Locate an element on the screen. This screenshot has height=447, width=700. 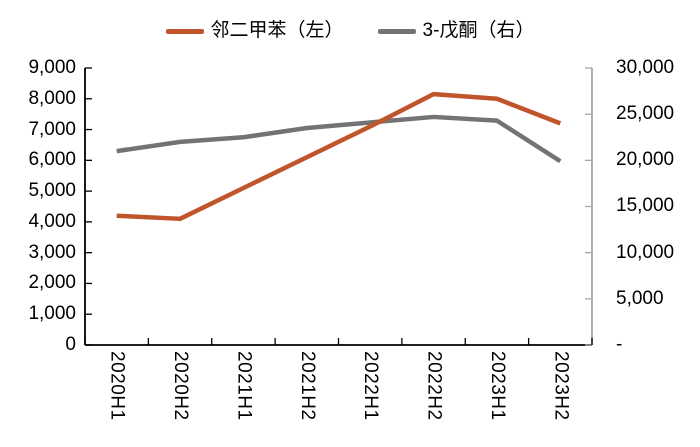
x-axis-label: 2022H1 is located at coordinates (371, 386).